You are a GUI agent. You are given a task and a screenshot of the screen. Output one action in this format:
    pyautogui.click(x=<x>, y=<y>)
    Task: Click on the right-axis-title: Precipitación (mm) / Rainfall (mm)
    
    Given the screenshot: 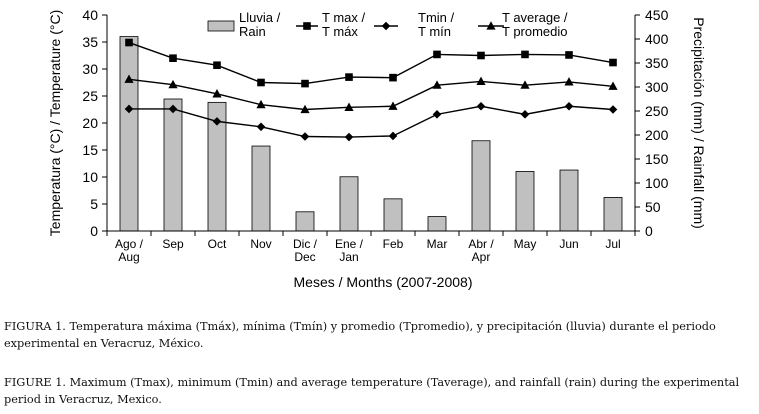 What is the action you would take?
    pyautogui.click(x=699, y=123)
    